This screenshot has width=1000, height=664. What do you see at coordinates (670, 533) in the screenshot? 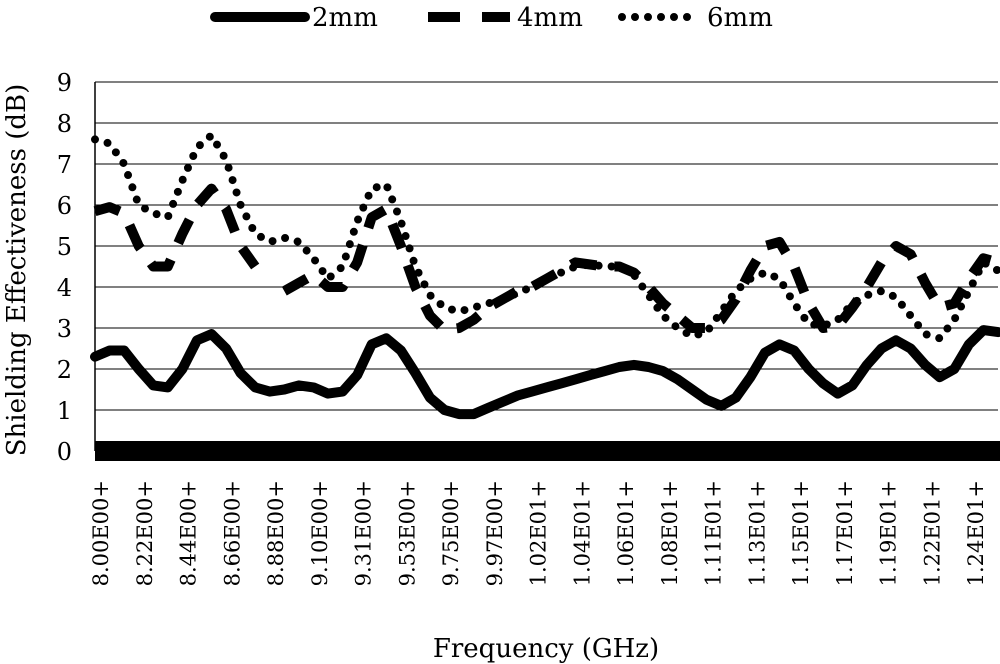
I see `x-tick-label: 1.08E01+` at bounding box center [670, 533].